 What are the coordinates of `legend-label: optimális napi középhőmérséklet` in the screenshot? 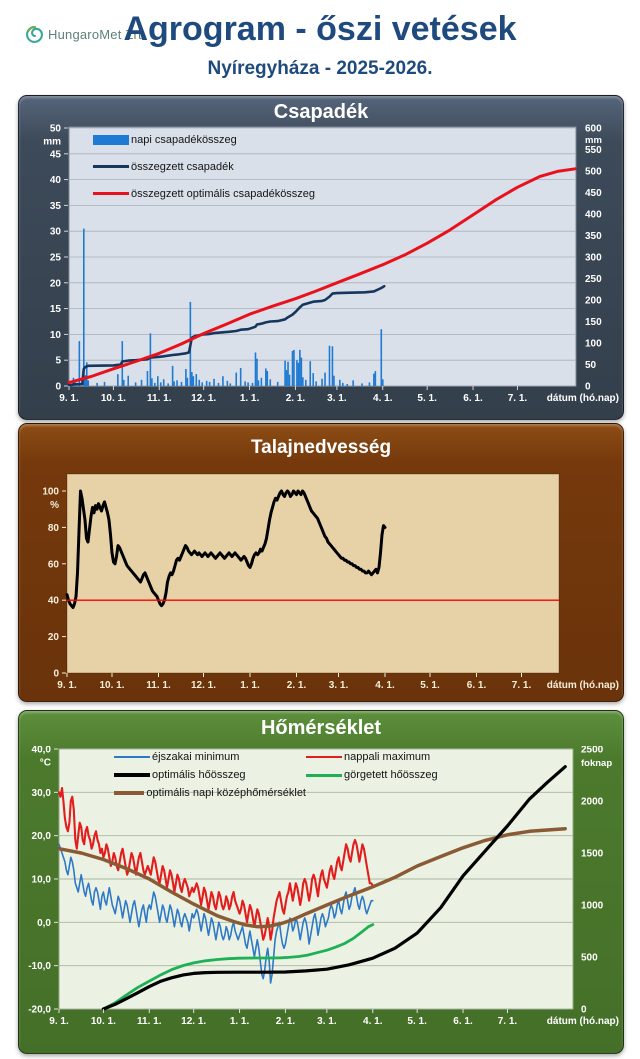 It's located at (226, 793).